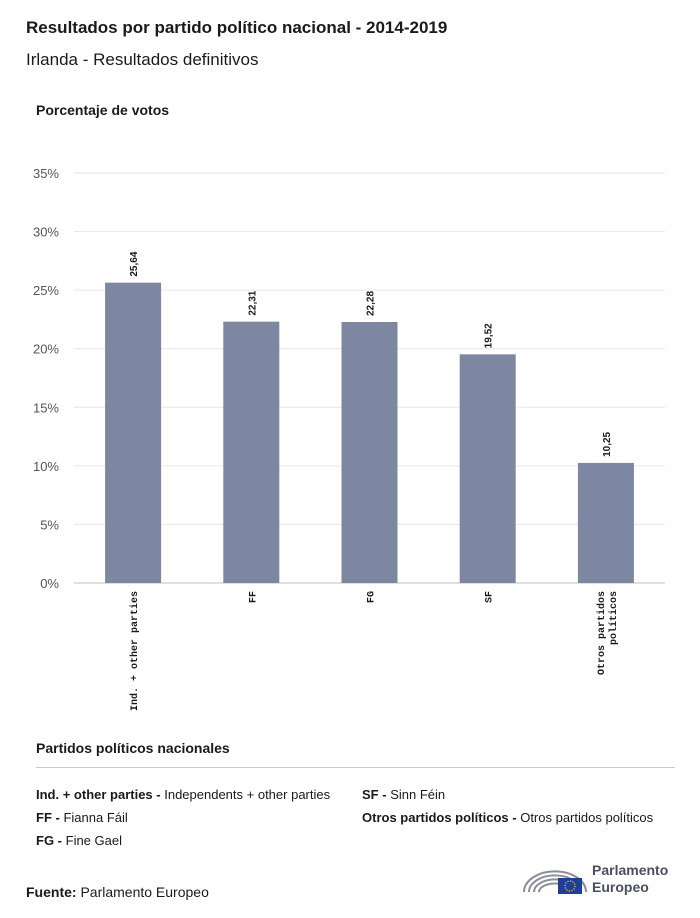  I want to click on y-tick-label: 30%, so click(46, 232).